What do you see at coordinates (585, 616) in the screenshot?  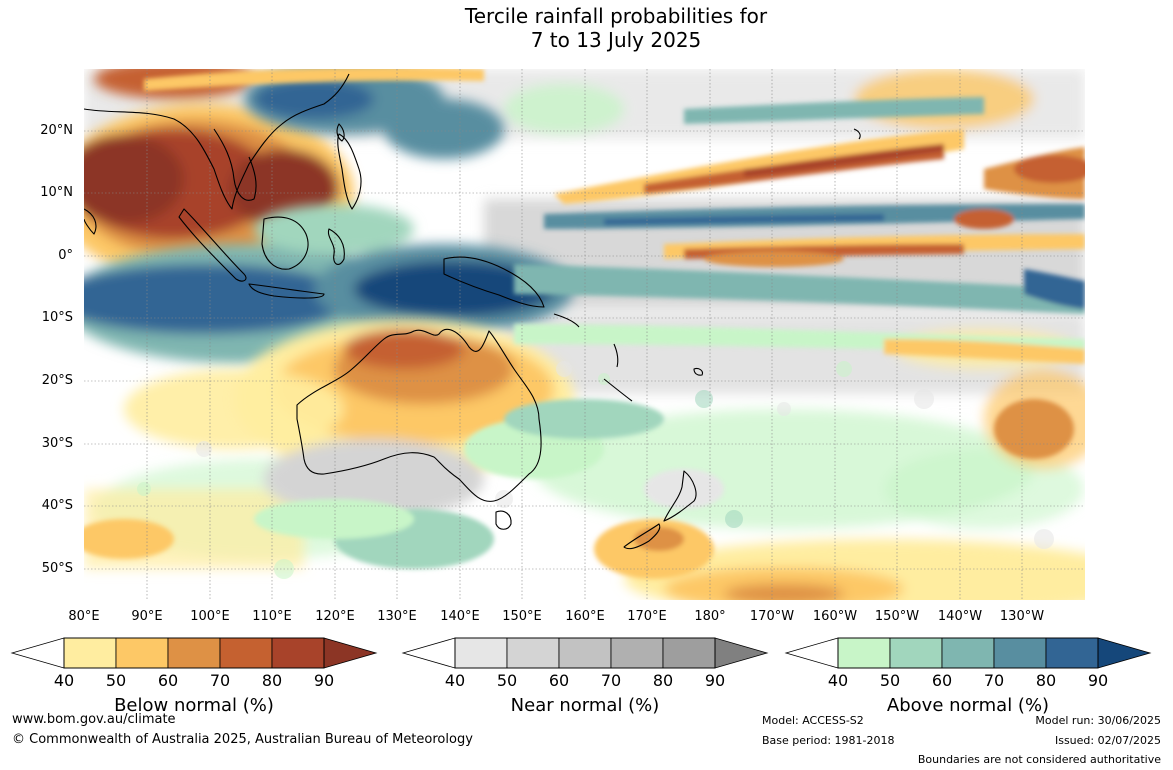 I see `lon-label-160e: 160°E` at bounding box center [585, 616].